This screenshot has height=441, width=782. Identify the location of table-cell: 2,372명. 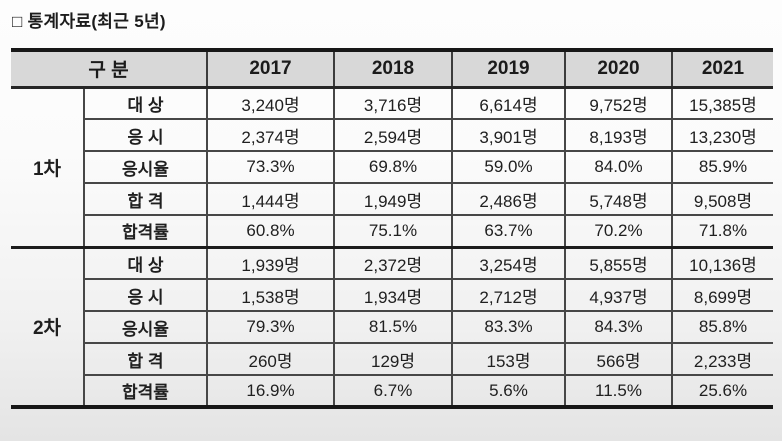
(392, 262).